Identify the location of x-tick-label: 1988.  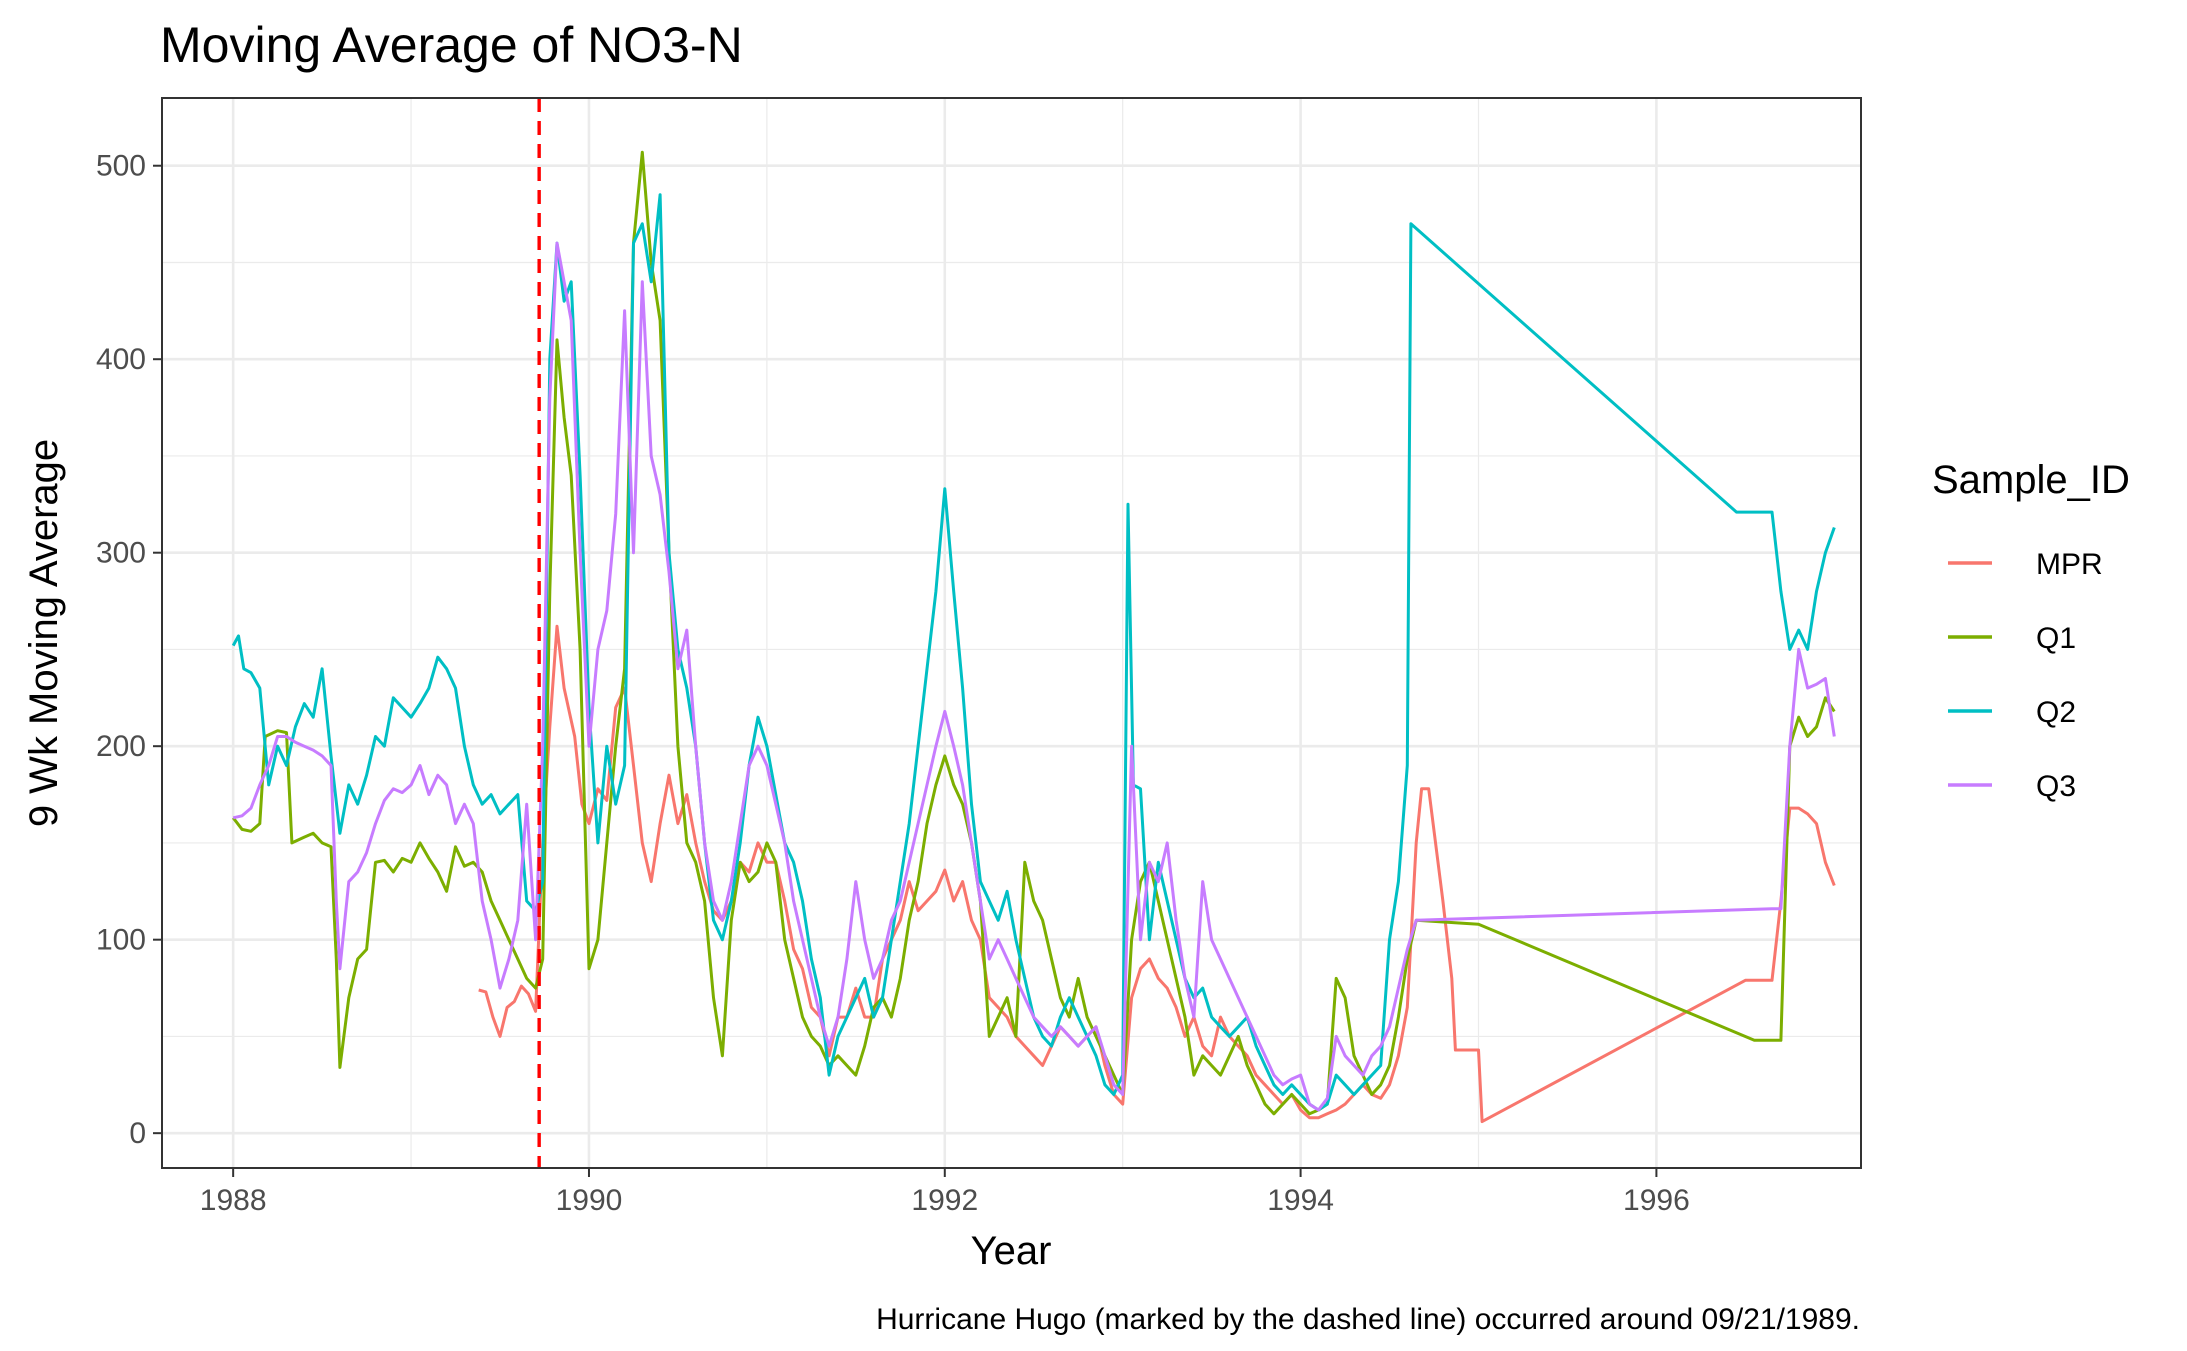
(233, 1200).